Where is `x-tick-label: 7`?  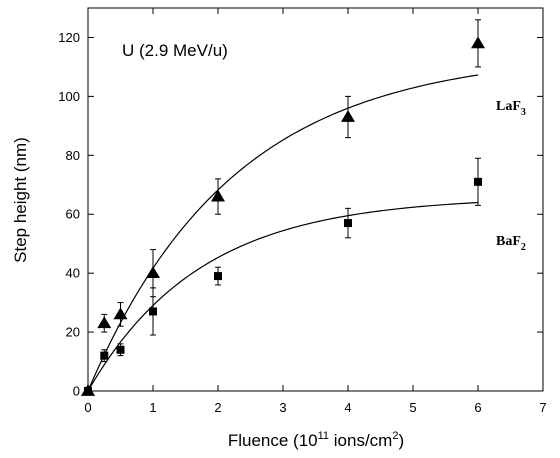 x-tick-label: 7 is located at coordinates (542, 407).